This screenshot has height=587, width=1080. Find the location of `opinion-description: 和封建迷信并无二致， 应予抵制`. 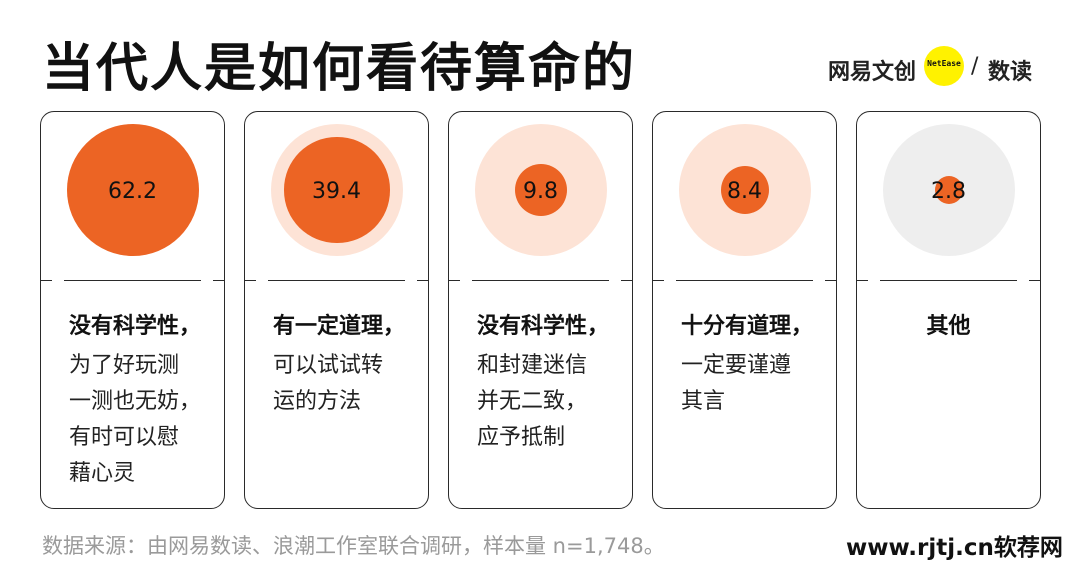

opinion-description: 和封建迷信并无二致， 应予抵制 is located at coordinates (547, 402).